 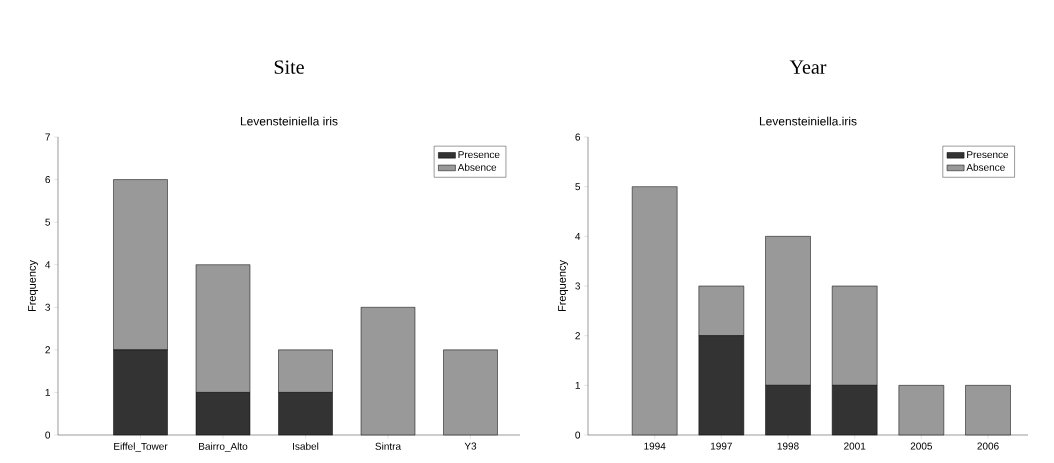 I want to click on x-tick-label: Bairro_Alto, so click(x=223, y=447).